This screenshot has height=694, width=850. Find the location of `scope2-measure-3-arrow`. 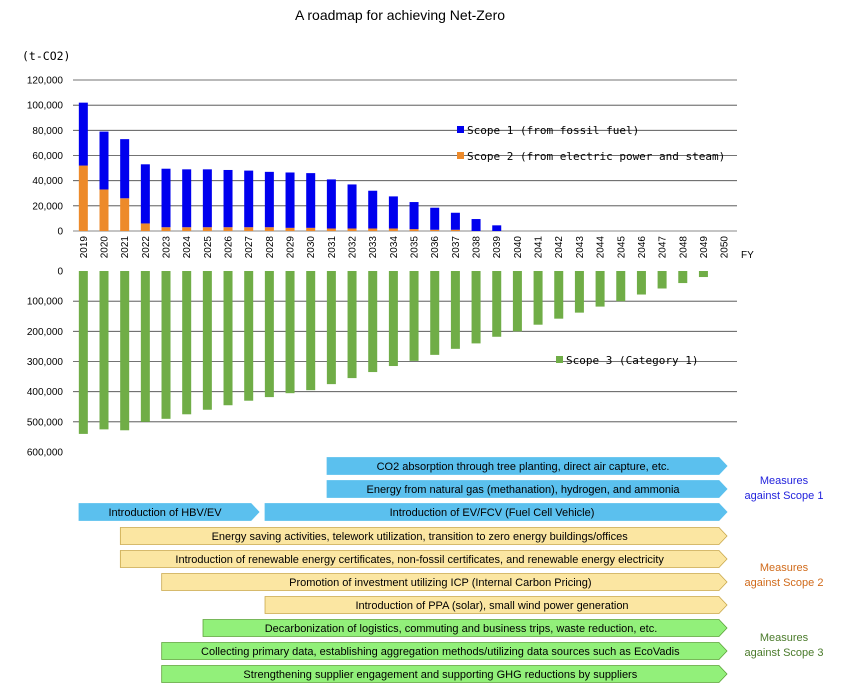

scope2-measure-3-arrow is located at coordinates (444, 582).